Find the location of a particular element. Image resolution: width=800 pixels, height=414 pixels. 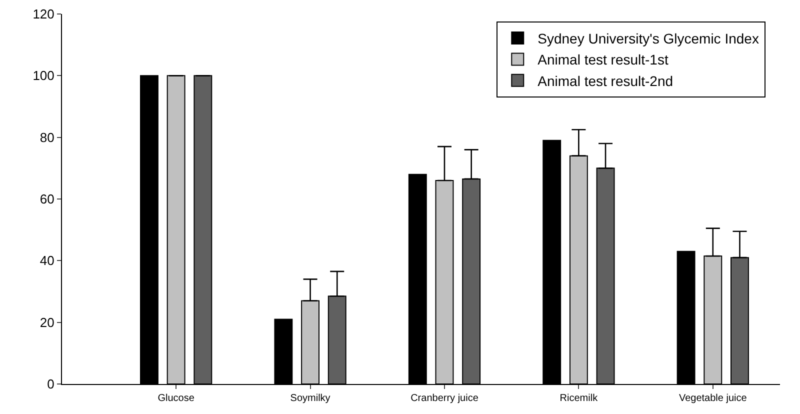

x-tick-label: Vegetable juice is located at coordinates (713, 398).